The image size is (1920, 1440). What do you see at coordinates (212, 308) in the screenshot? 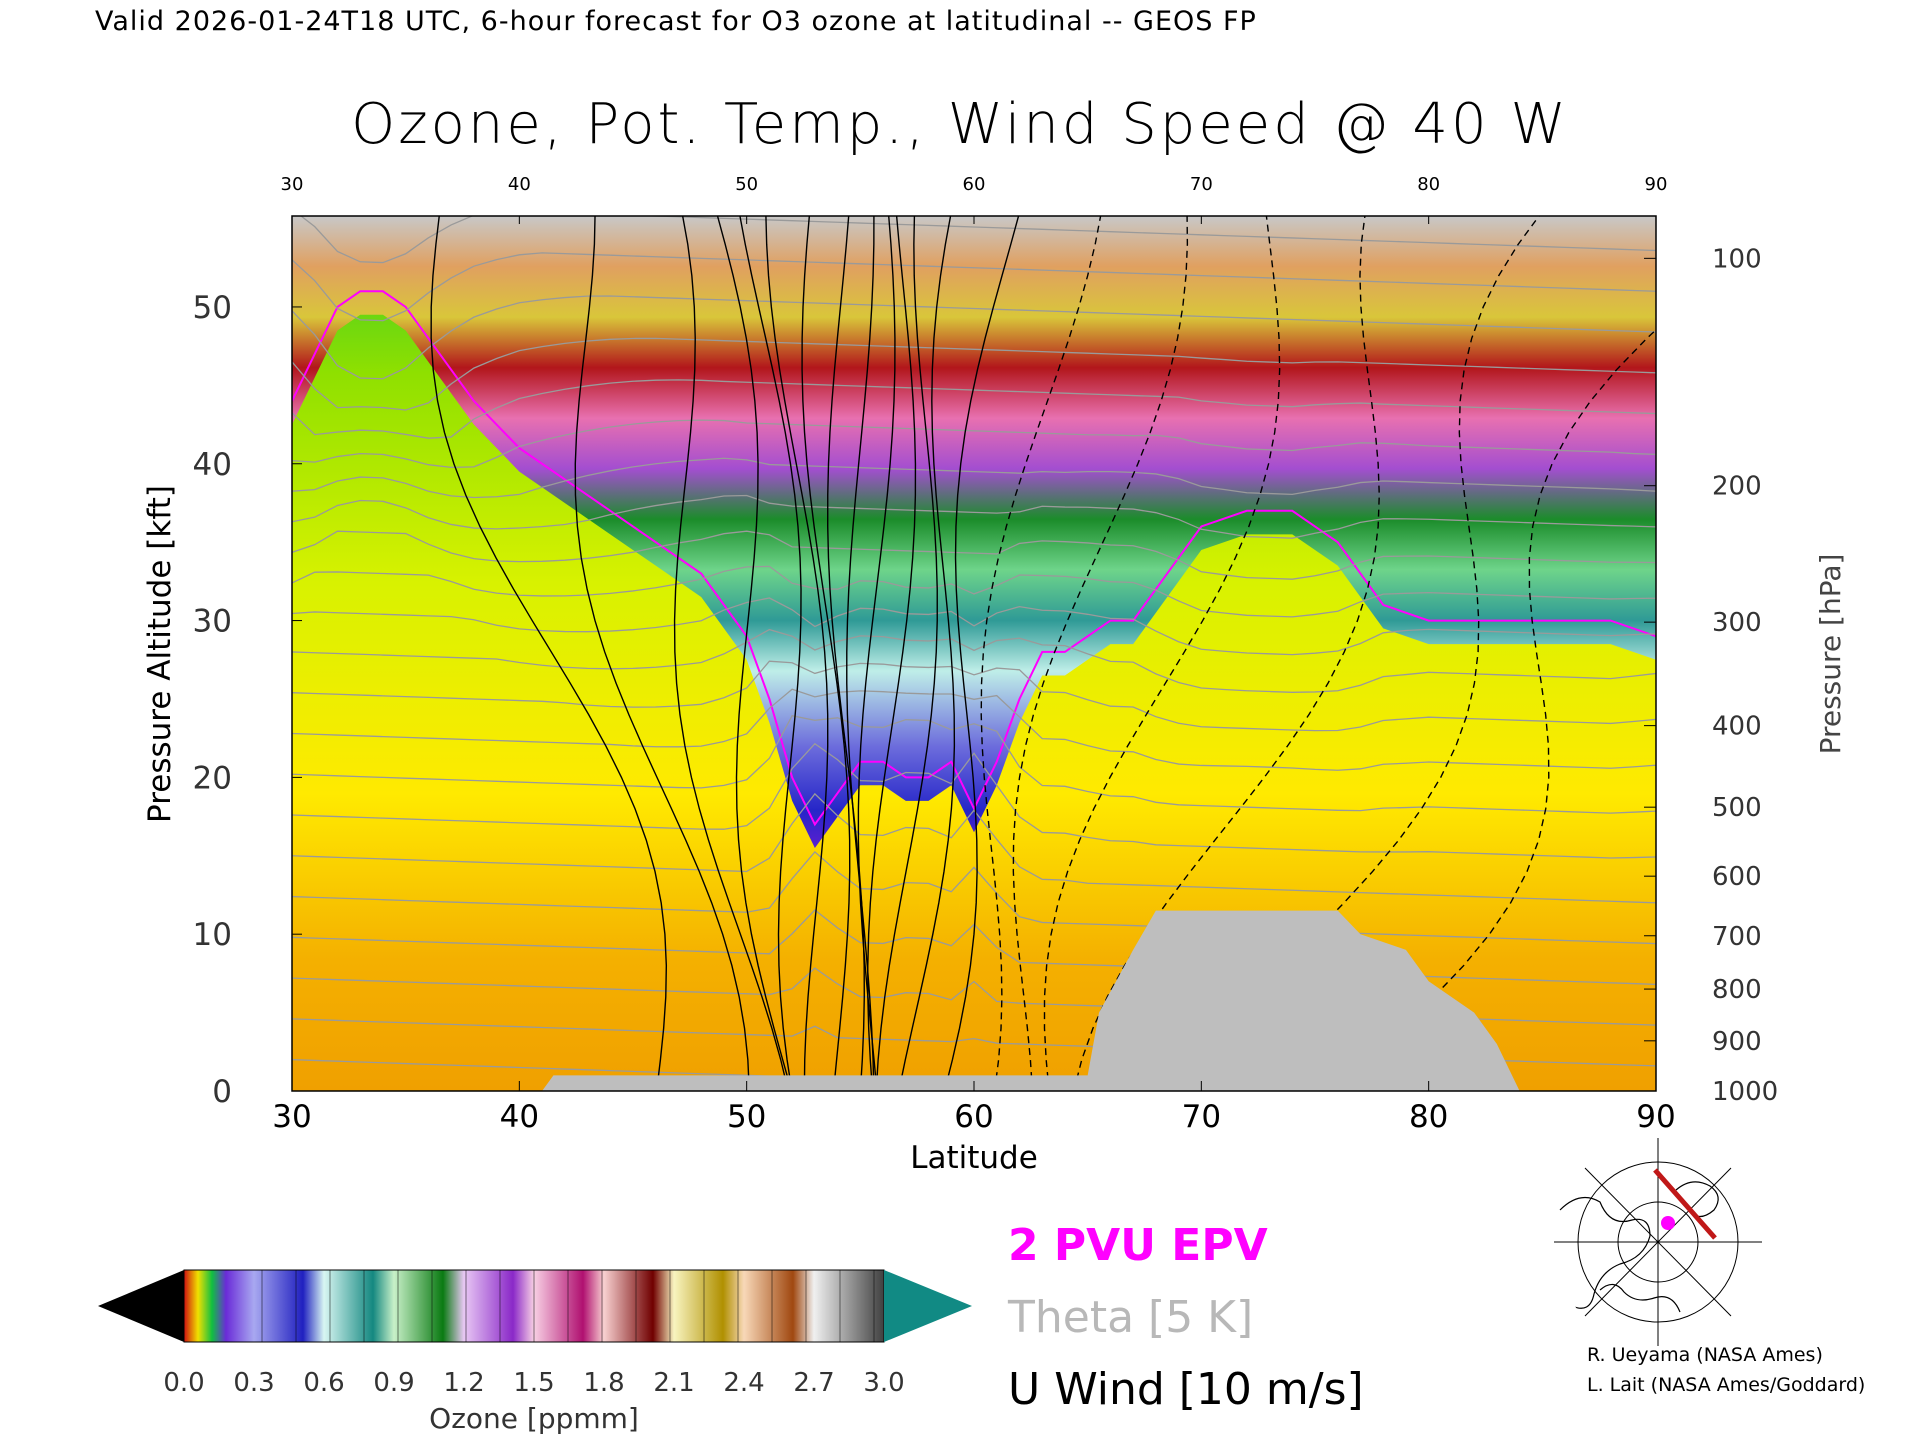
I see `y-tick-label: 50` at bounding box center [212, 308].